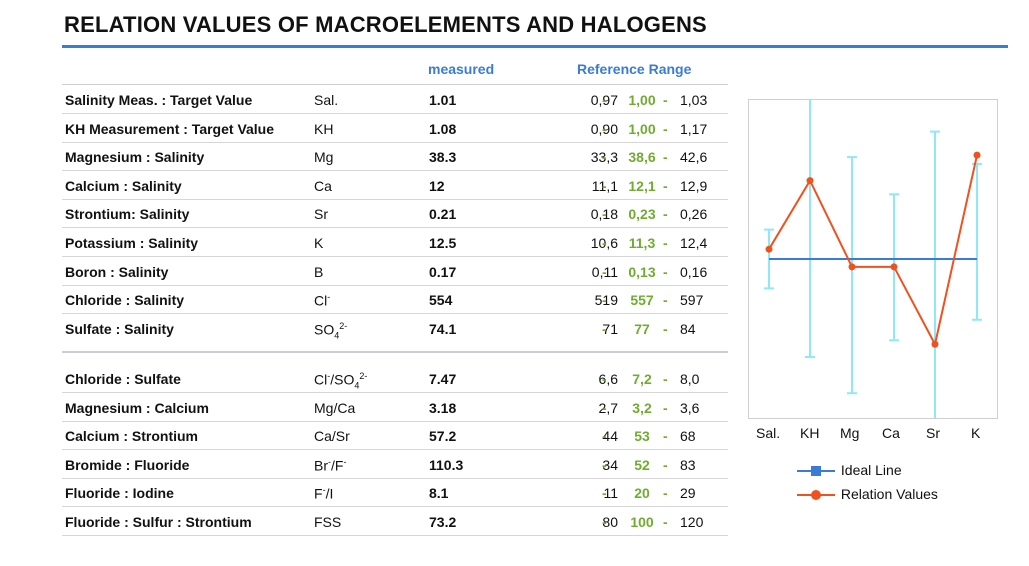 The height and width of the screenshot is (566, 1029). Describe the element at coordinates (443, 100) in the screenshot. I see `measured-value: 1.01` at that location.